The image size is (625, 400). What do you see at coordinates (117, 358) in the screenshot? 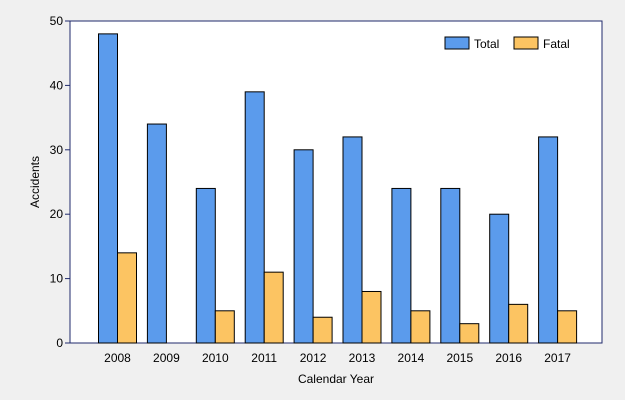
I see `x-tick-label: 2008` at bounding box center [117, 358].